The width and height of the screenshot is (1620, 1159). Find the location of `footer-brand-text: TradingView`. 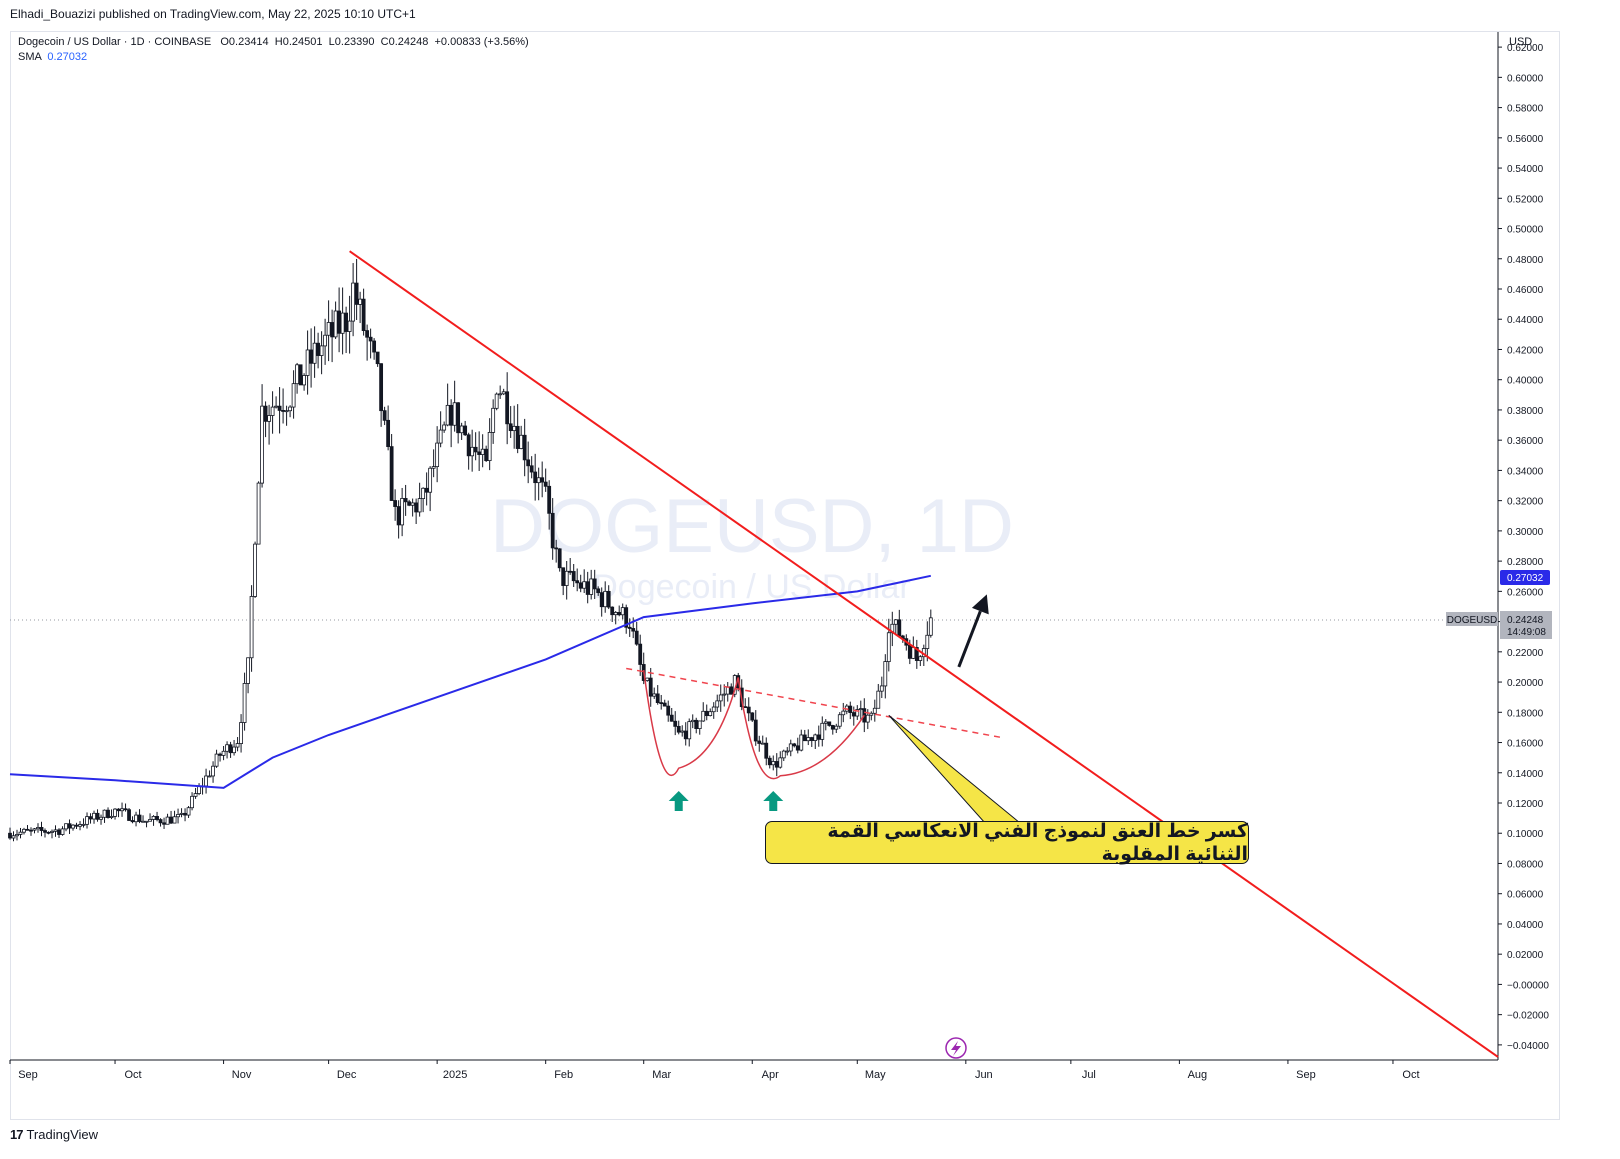

footer-brand-text: TradingView is located at coordinates (62, 1134).